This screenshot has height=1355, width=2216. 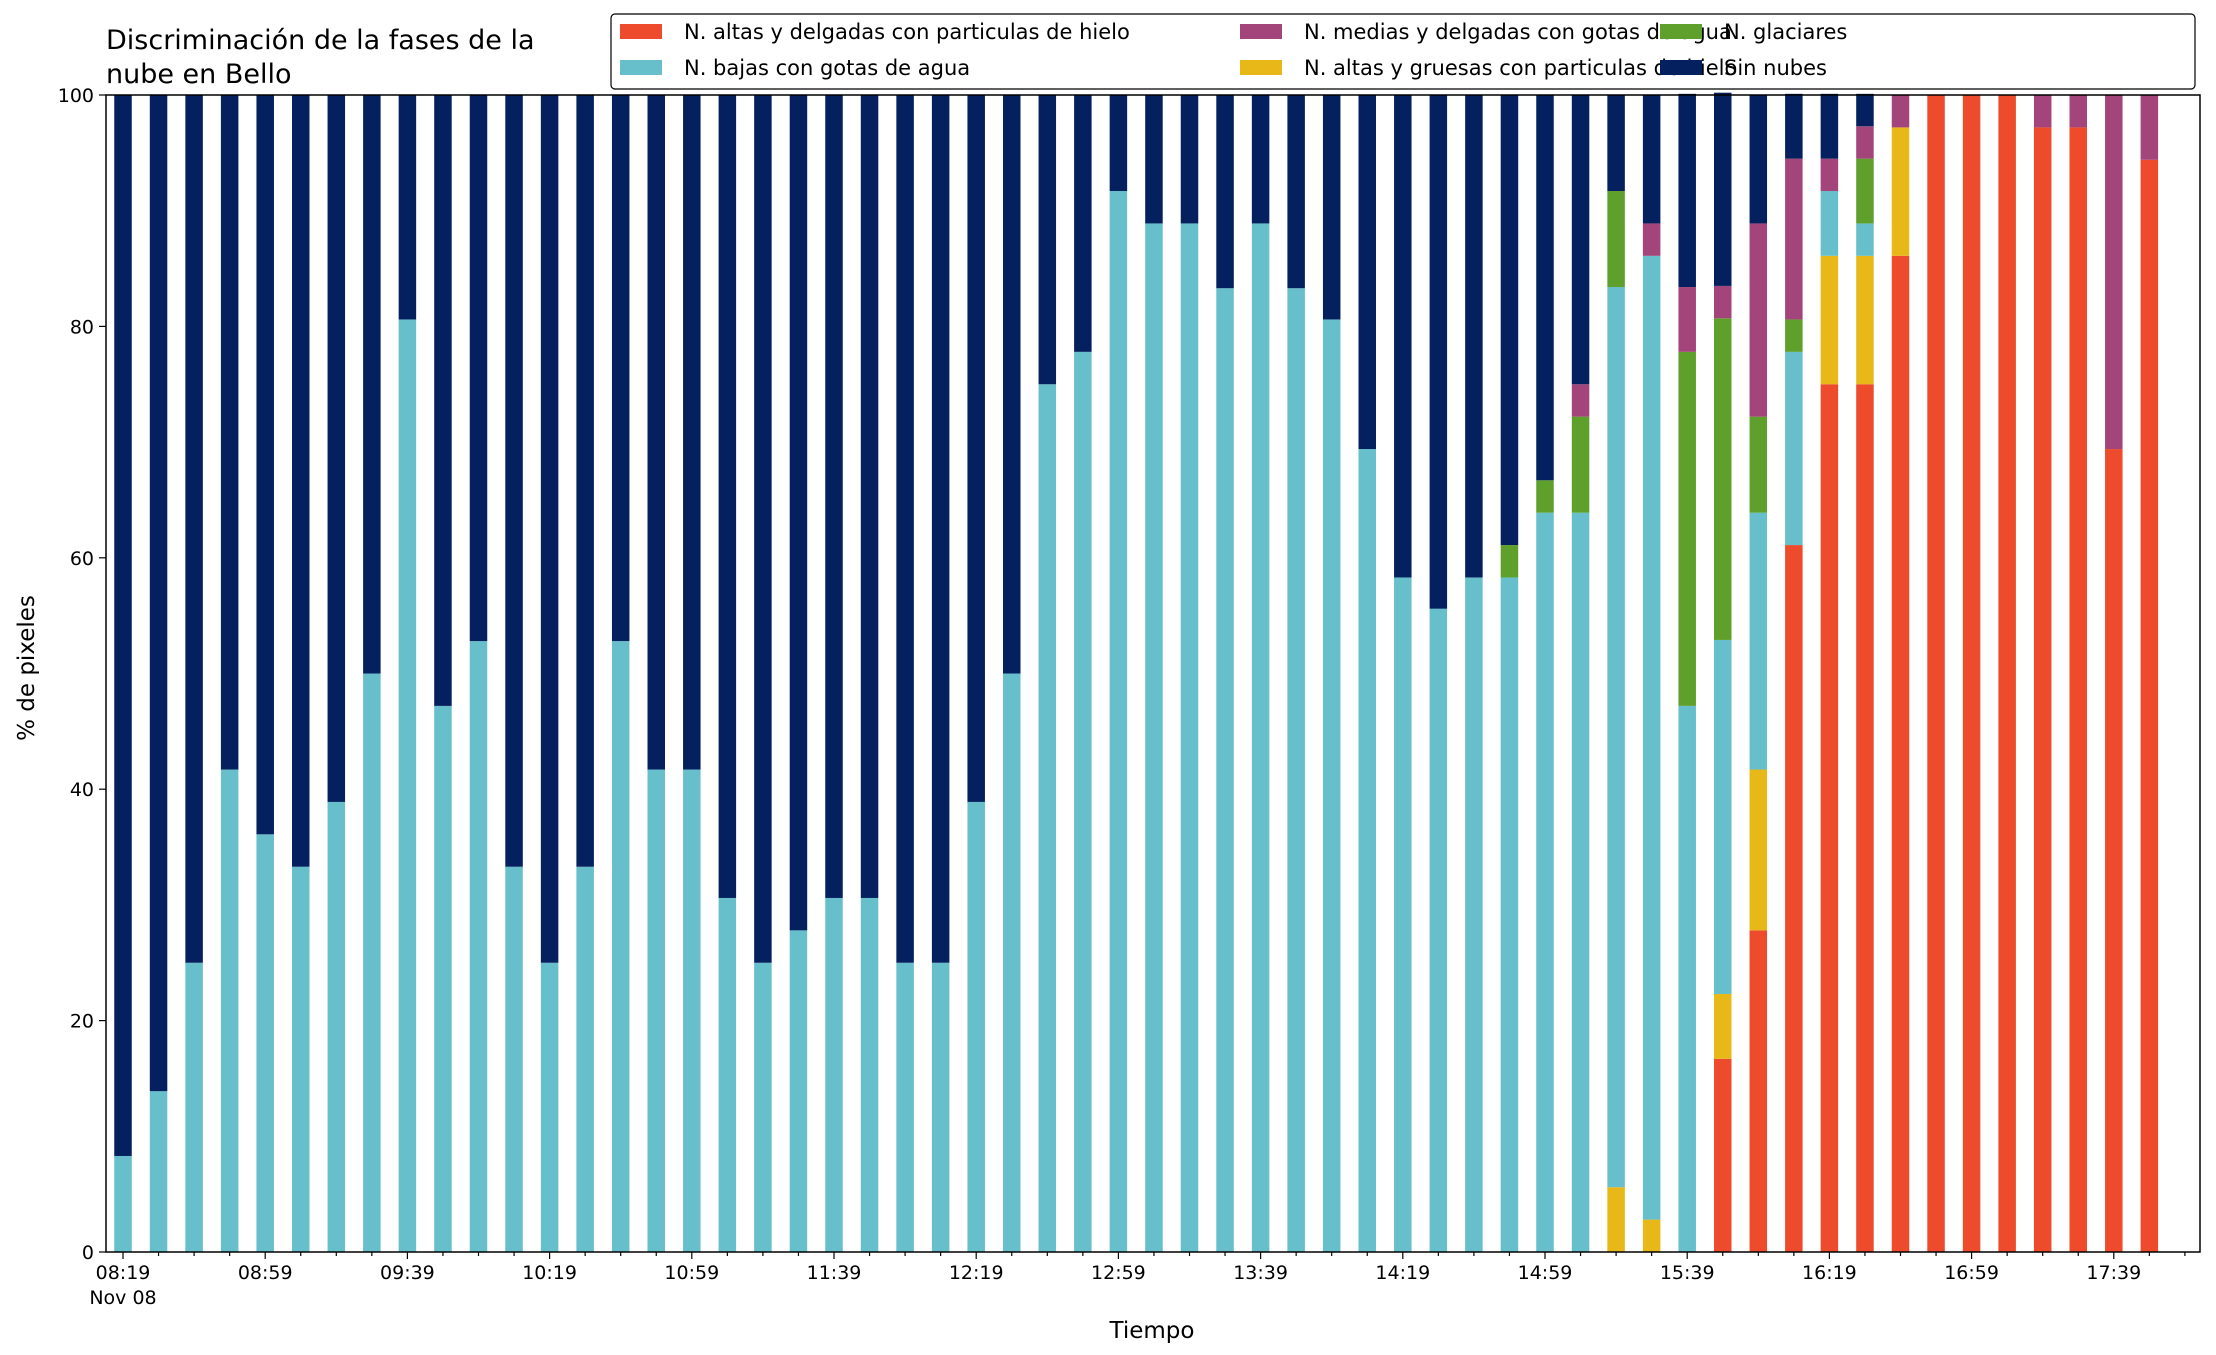 What do you see at coordinates (82, 790) in the screenshot?
I see `y-tick-label-2: 40` at bounding box center [82, 790].